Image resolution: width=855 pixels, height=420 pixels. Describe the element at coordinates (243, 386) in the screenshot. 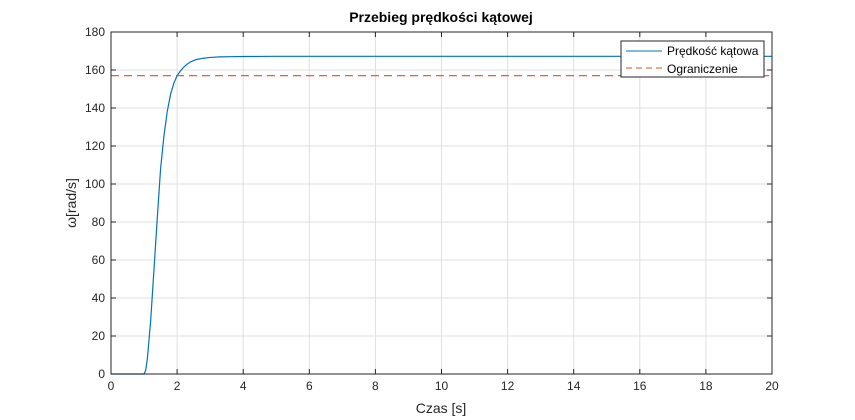

I see `x-tick-label-2: 4` at that location.